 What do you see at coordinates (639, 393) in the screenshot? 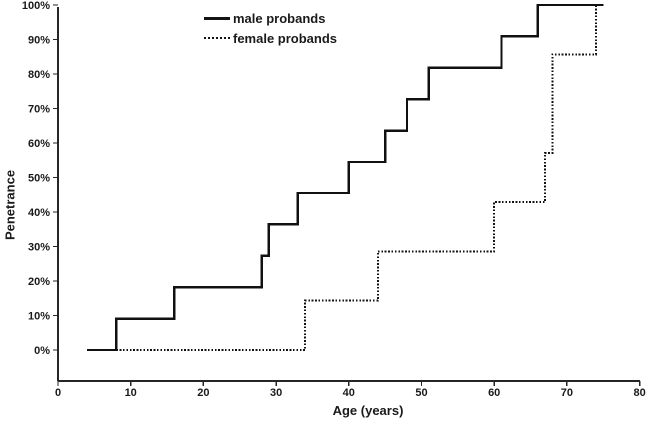
I see `x-tick-label: 80` at bounding box center [639, 393].